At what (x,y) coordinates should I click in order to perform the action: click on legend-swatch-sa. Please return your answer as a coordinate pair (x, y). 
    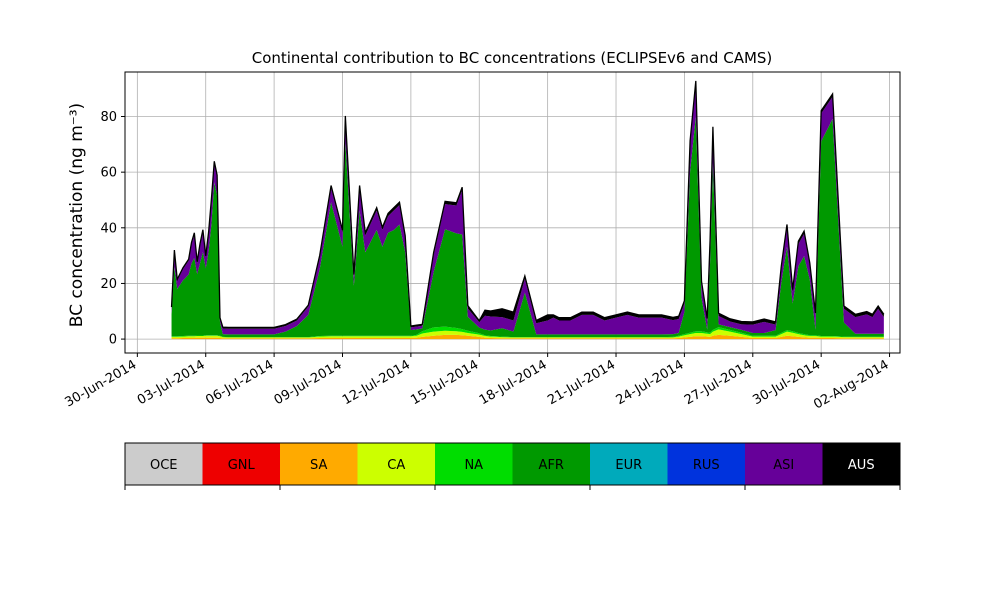
    Looking at the image, I should click on (319, 464).